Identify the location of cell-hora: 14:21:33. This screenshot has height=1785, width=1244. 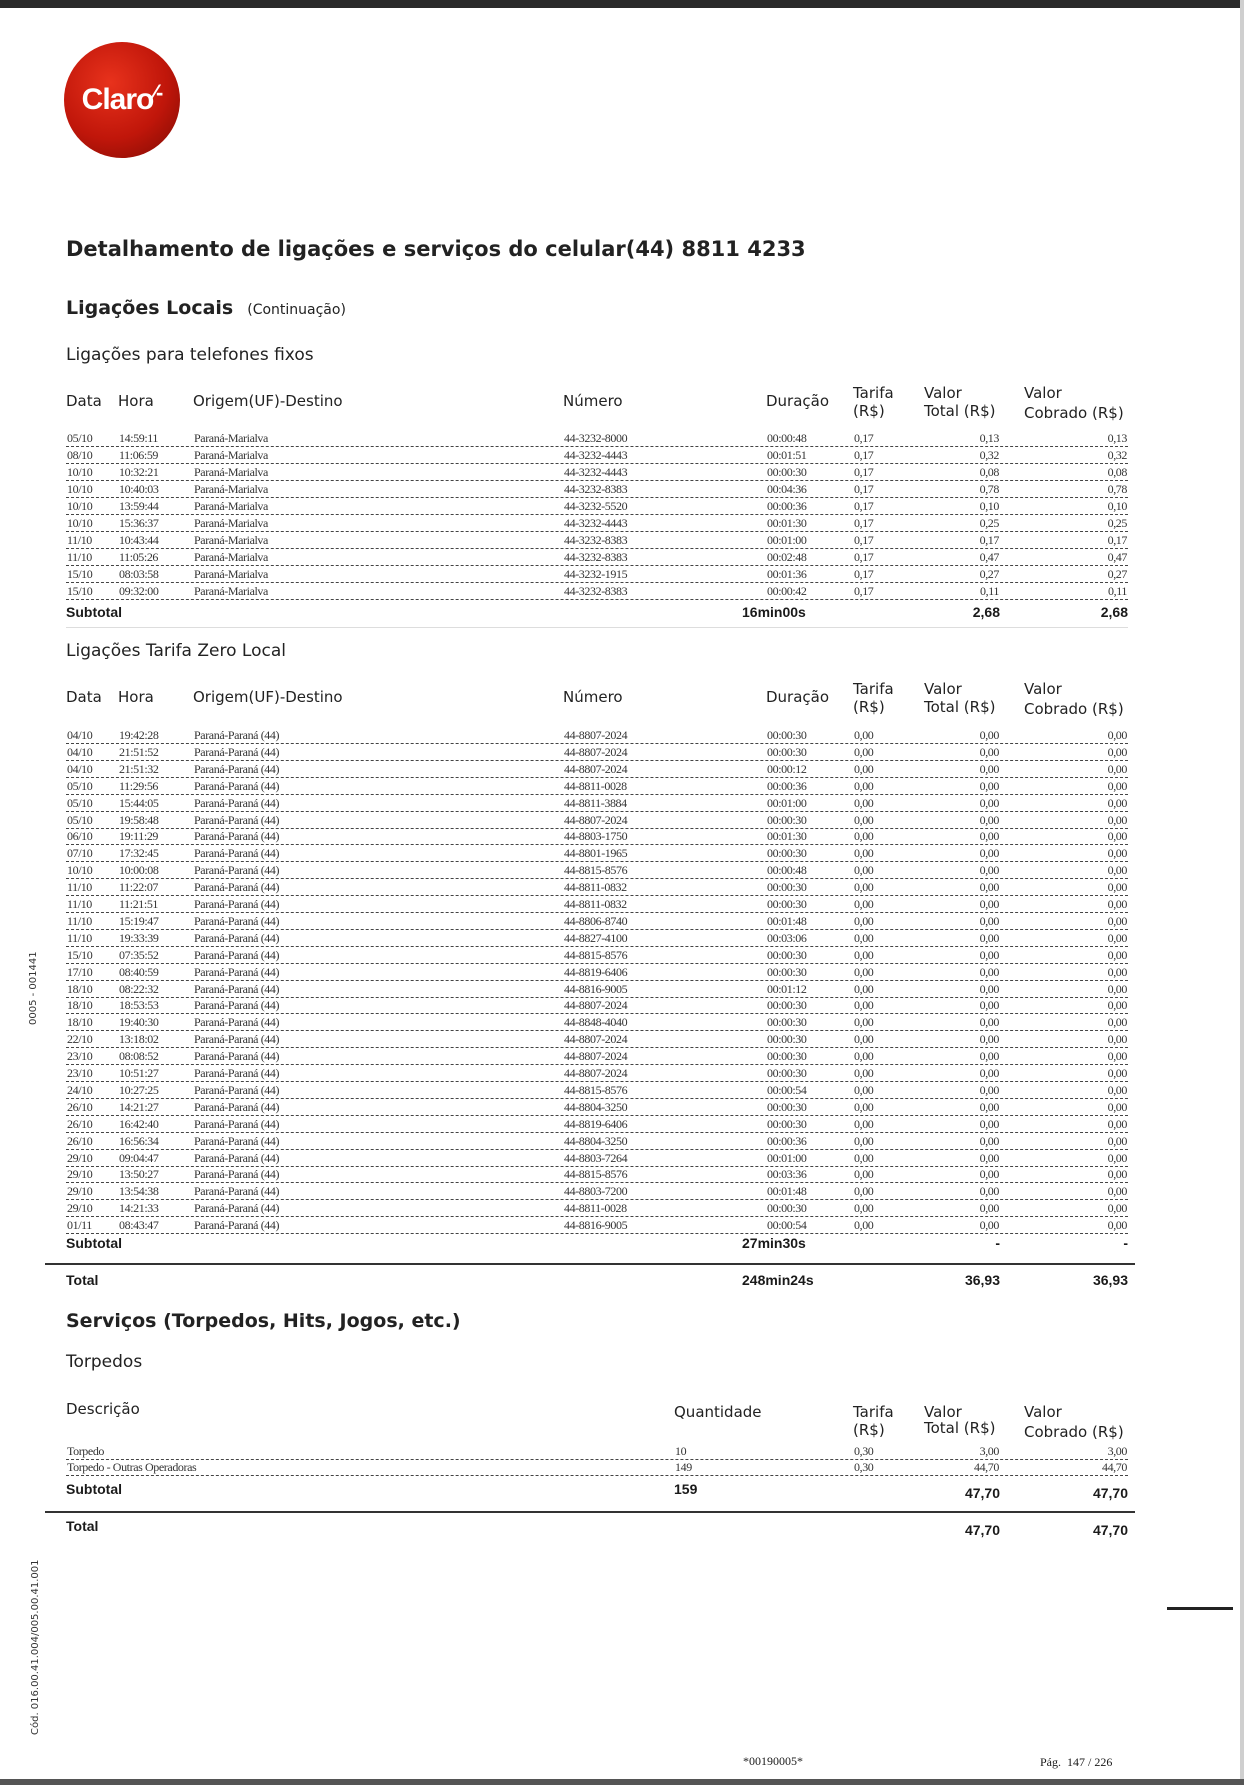
(139, 1209).